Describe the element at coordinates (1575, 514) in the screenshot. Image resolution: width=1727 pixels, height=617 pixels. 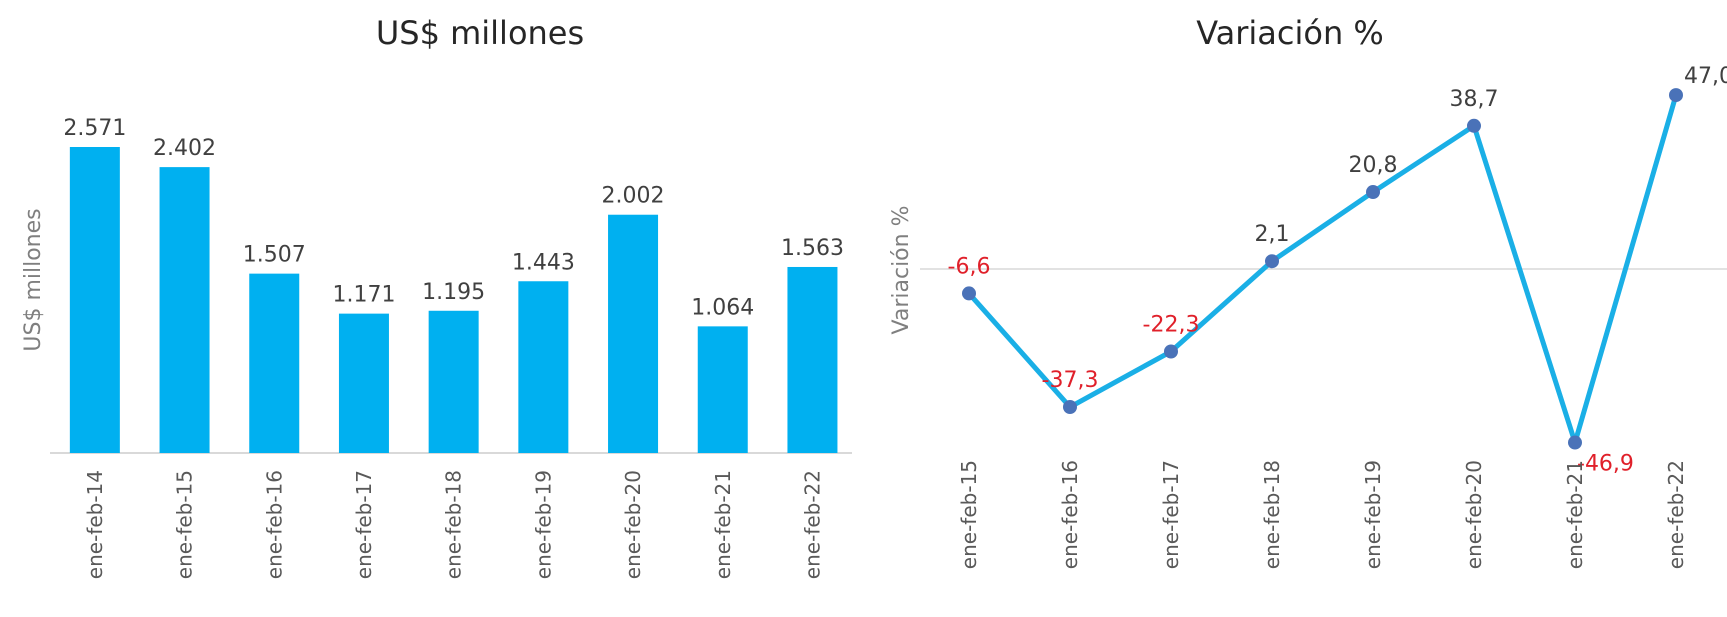
I see `line-x-tick-label: ene-feb-21` at that location.